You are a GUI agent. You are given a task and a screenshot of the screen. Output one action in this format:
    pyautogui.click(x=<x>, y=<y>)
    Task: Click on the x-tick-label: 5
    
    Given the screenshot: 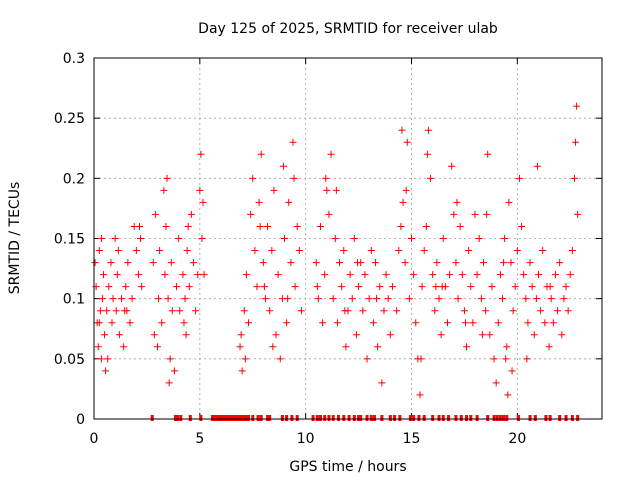 What is the action you would take?
    pyautogui.click(x=199, y=439)
    